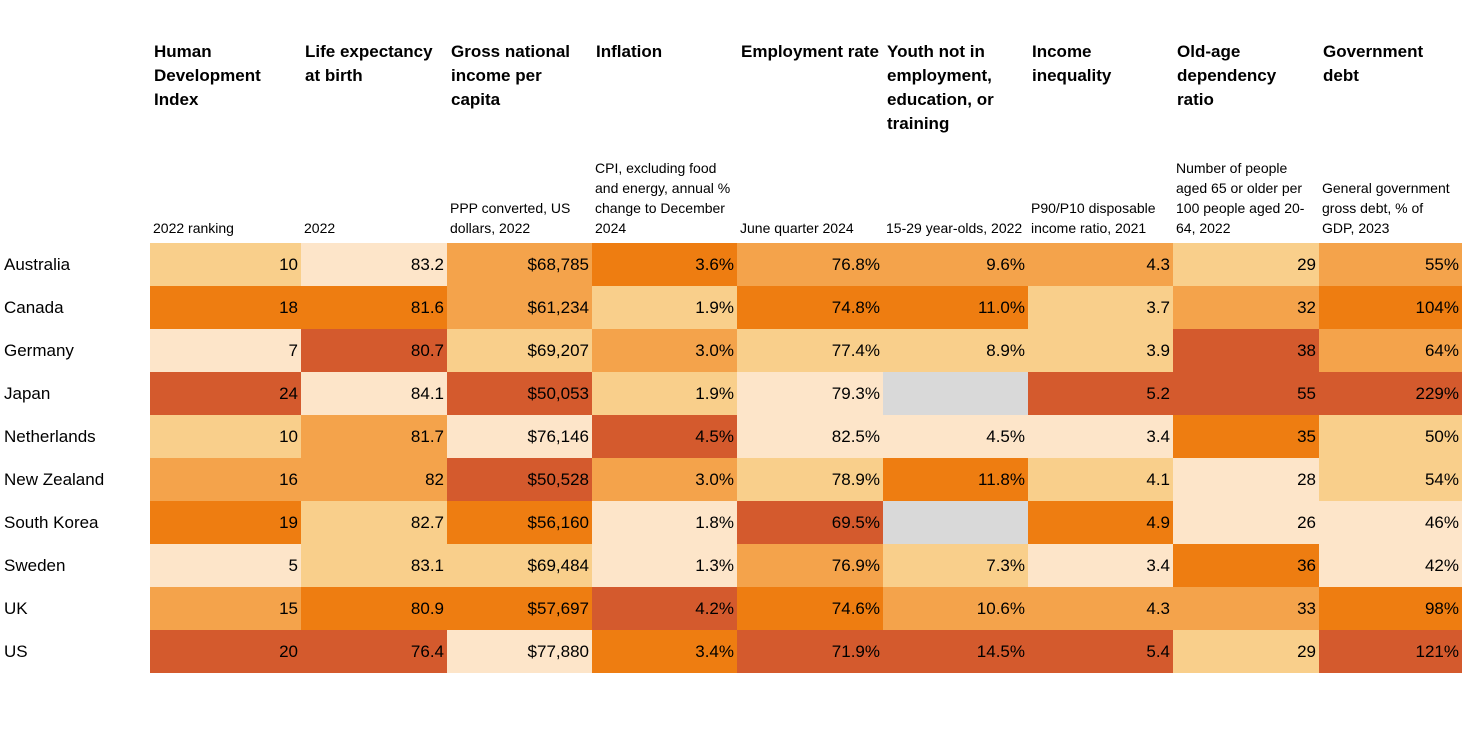  I want to click on table-cell: 76.9%, so click(810, 565).